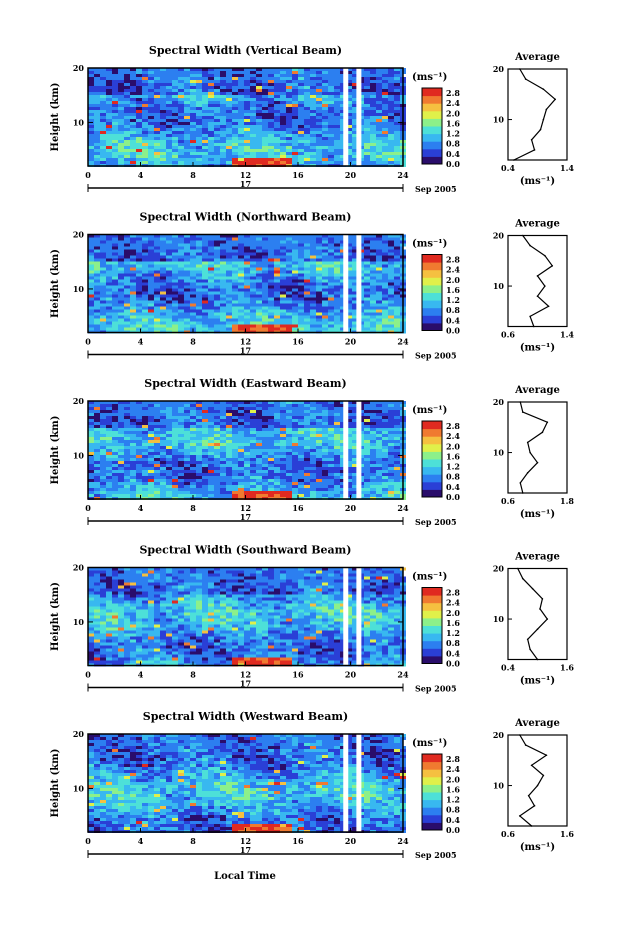 This screenshot has height=929, width=623. What do you see at coordinates (436, 689) in the screenshot?
I see `month-label: Sep 2005` at bounding box center [436, 689].